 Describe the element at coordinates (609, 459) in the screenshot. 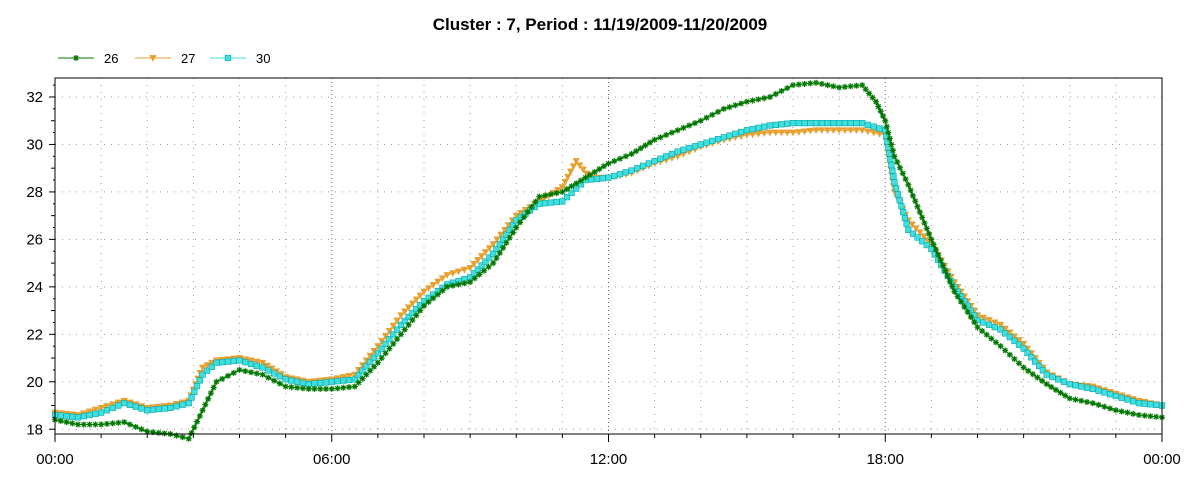

I see `x-tick-label: 12:00` at that location.